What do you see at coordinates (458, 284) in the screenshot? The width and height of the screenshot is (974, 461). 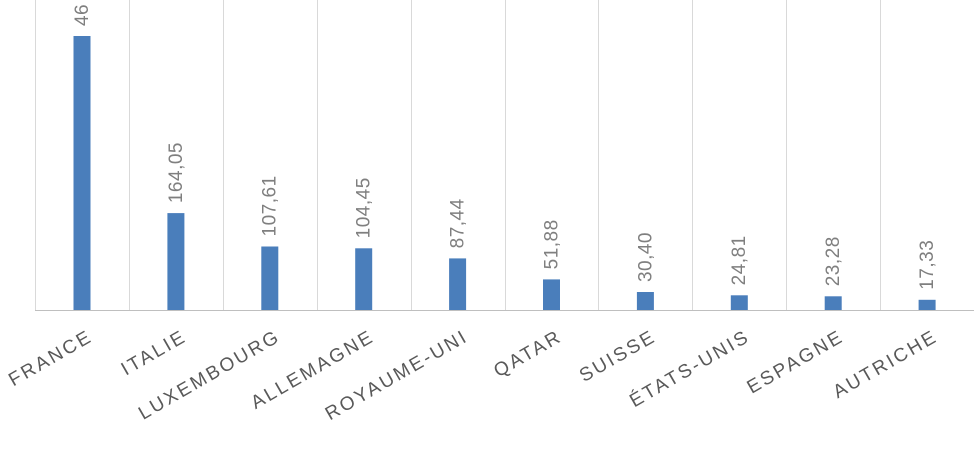 I see `bar-royaume-uni` at bounding box center [458, 284].